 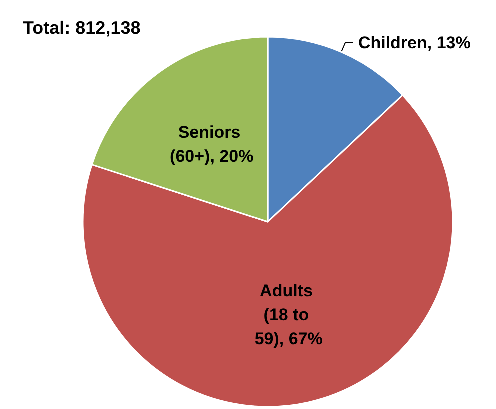 I want to click on slice-label: Seniors (60+), 20%, so click(x=212, y=144).